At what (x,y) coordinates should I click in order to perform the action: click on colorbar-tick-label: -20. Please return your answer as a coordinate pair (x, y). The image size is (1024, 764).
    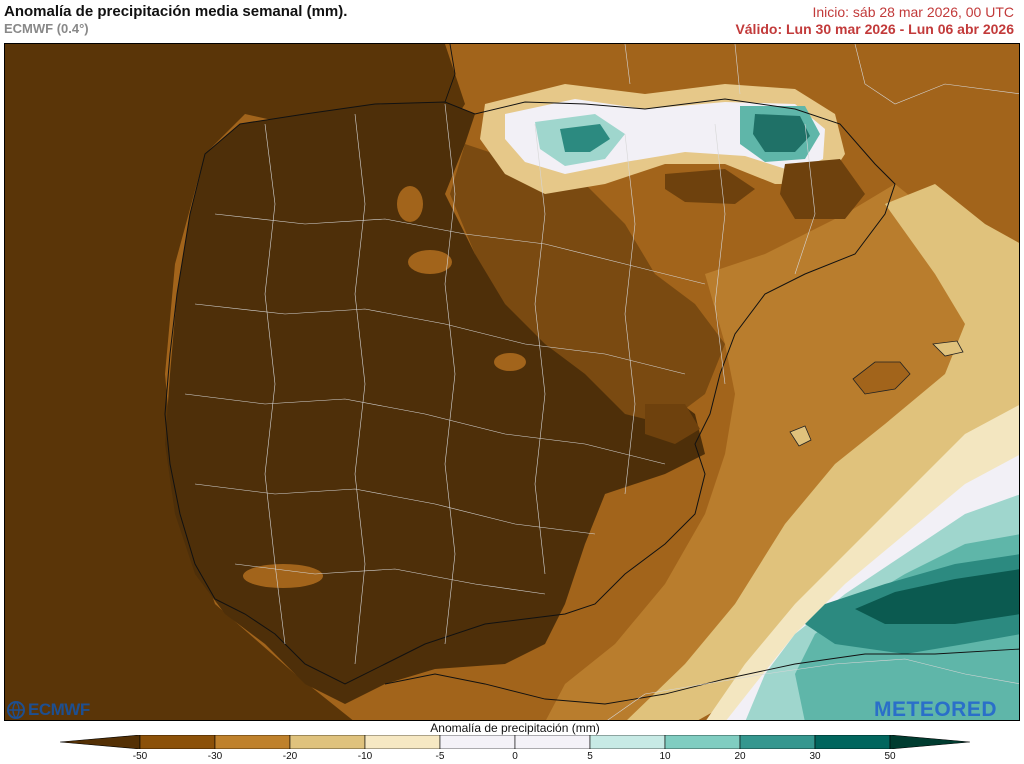
    Looking at the image, I should click on (290, 756).